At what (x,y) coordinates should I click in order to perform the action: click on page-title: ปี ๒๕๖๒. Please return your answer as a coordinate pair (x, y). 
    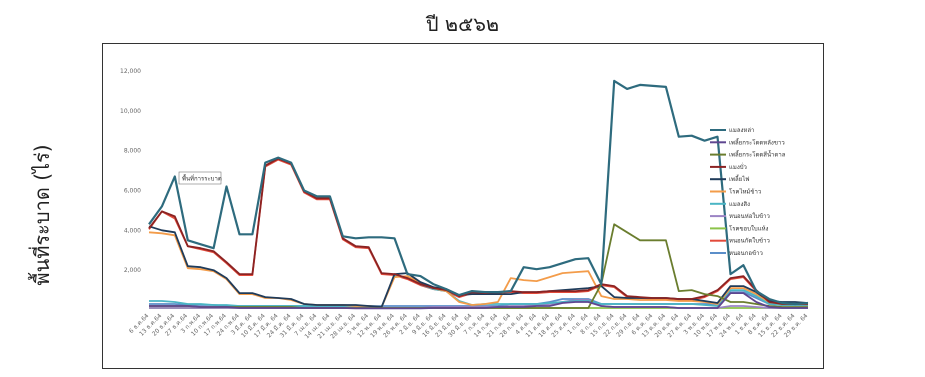
    Looking at the image, I should click on (462, 24).